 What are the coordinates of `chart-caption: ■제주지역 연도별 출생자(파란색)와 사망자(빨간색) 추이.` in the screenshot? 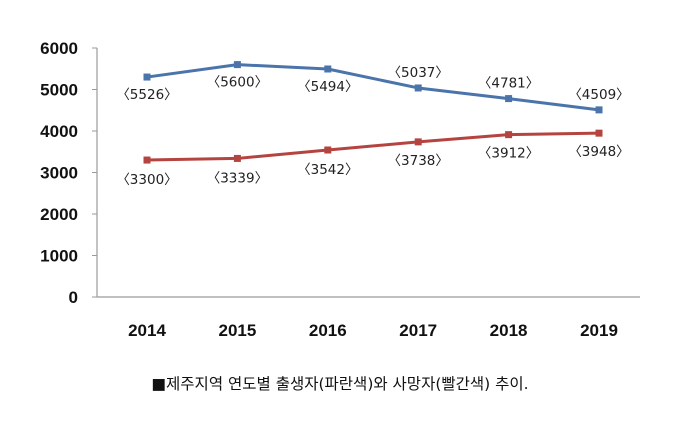 It's located at (340, 384).